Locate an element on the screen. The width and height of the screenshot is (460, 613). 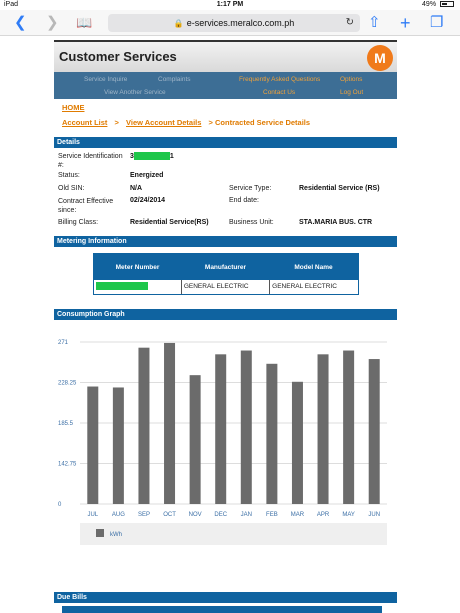
x-tick-label: JUL is located at coordinates (92, 515).